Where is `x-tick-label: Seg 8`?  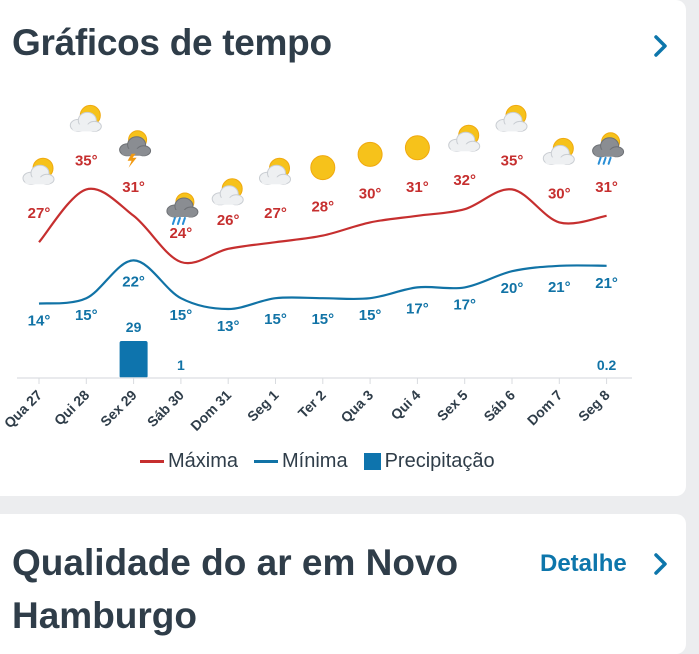
x-tick-label: Seg 8 is located at coordinates (594, 406).